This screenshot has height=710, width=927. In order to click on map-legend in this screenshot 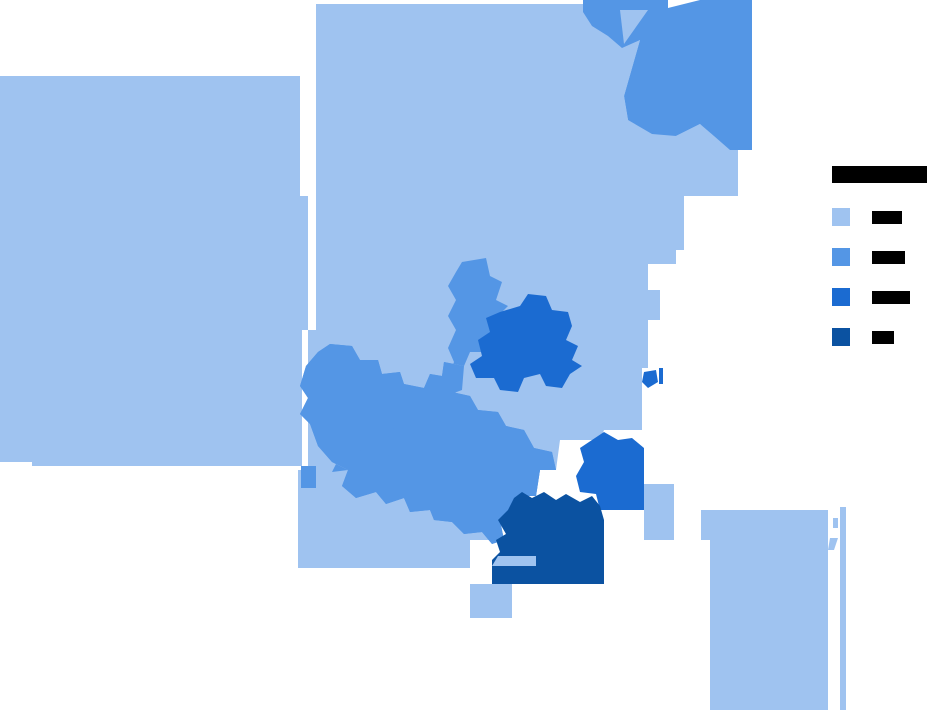, I will do `click(879, 267)`.